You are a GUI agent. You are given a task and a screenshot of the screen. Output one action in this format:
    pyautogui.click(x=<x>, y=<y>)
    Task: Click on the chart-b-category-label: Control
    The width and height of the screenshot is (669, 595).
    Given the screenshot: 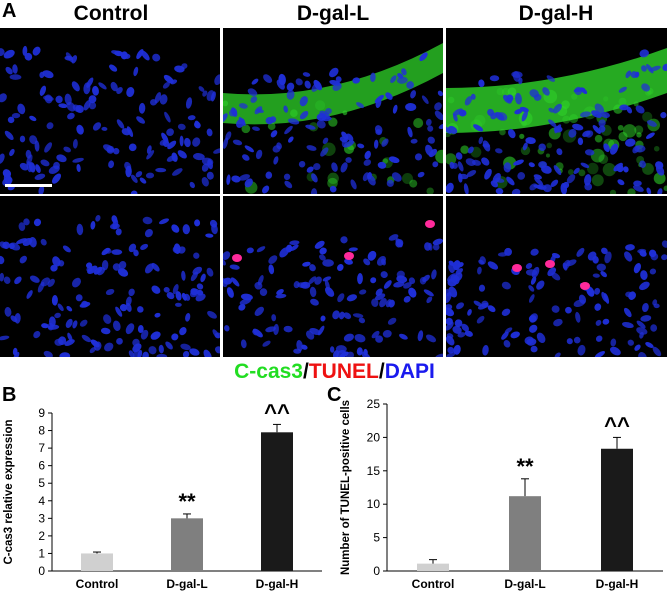 What is the action you would take?
    pyautogui.click(x=97, y=584)
    